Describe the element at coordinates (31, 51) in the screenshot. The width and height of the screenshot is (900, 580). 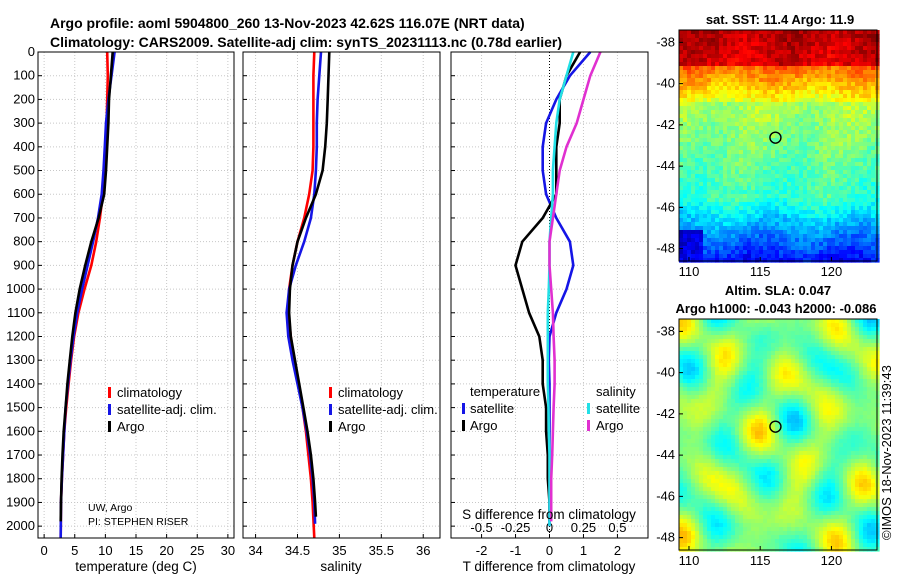
I see `depth-tick-label: 0` at that location.